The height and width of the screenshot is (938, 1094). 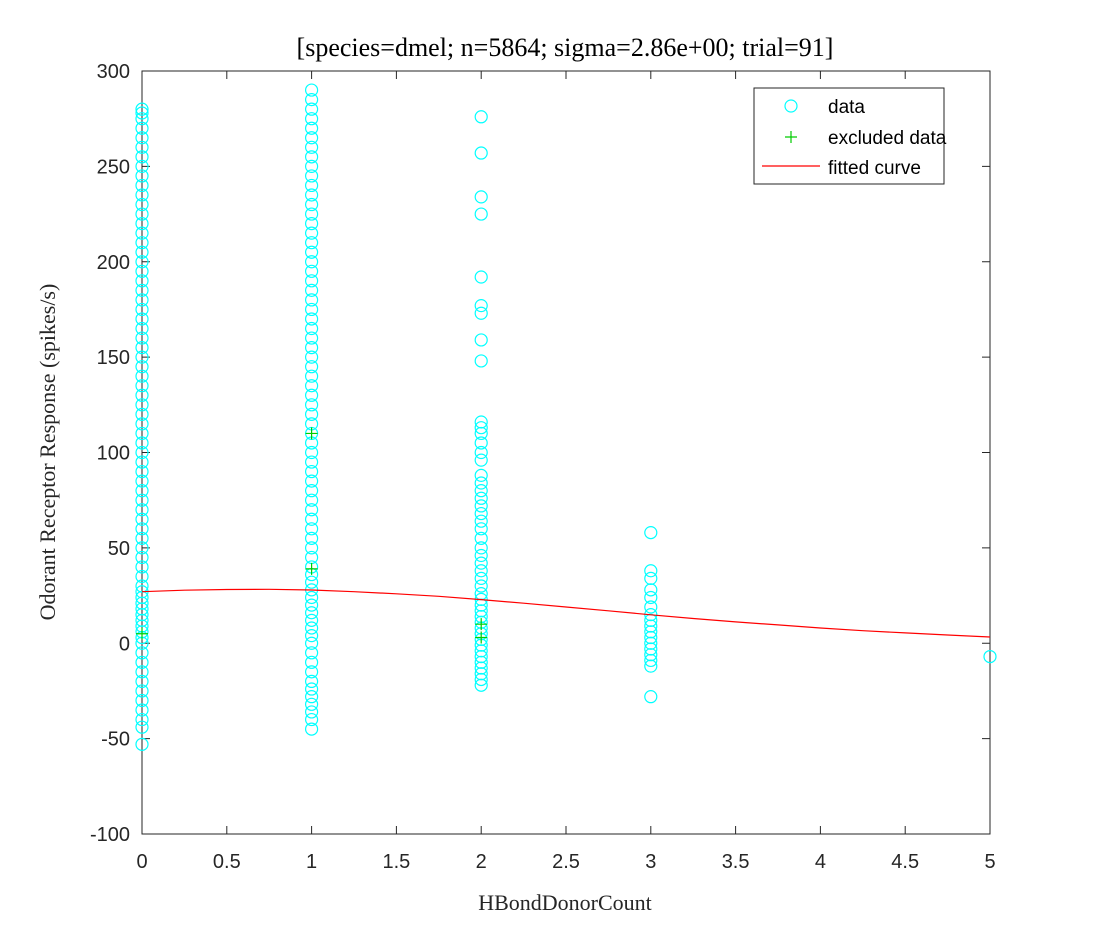 What do you see at coordinates (791, 137) in the screenshot?
I see `legend-plus-marker` at bounding box center [791, 137].